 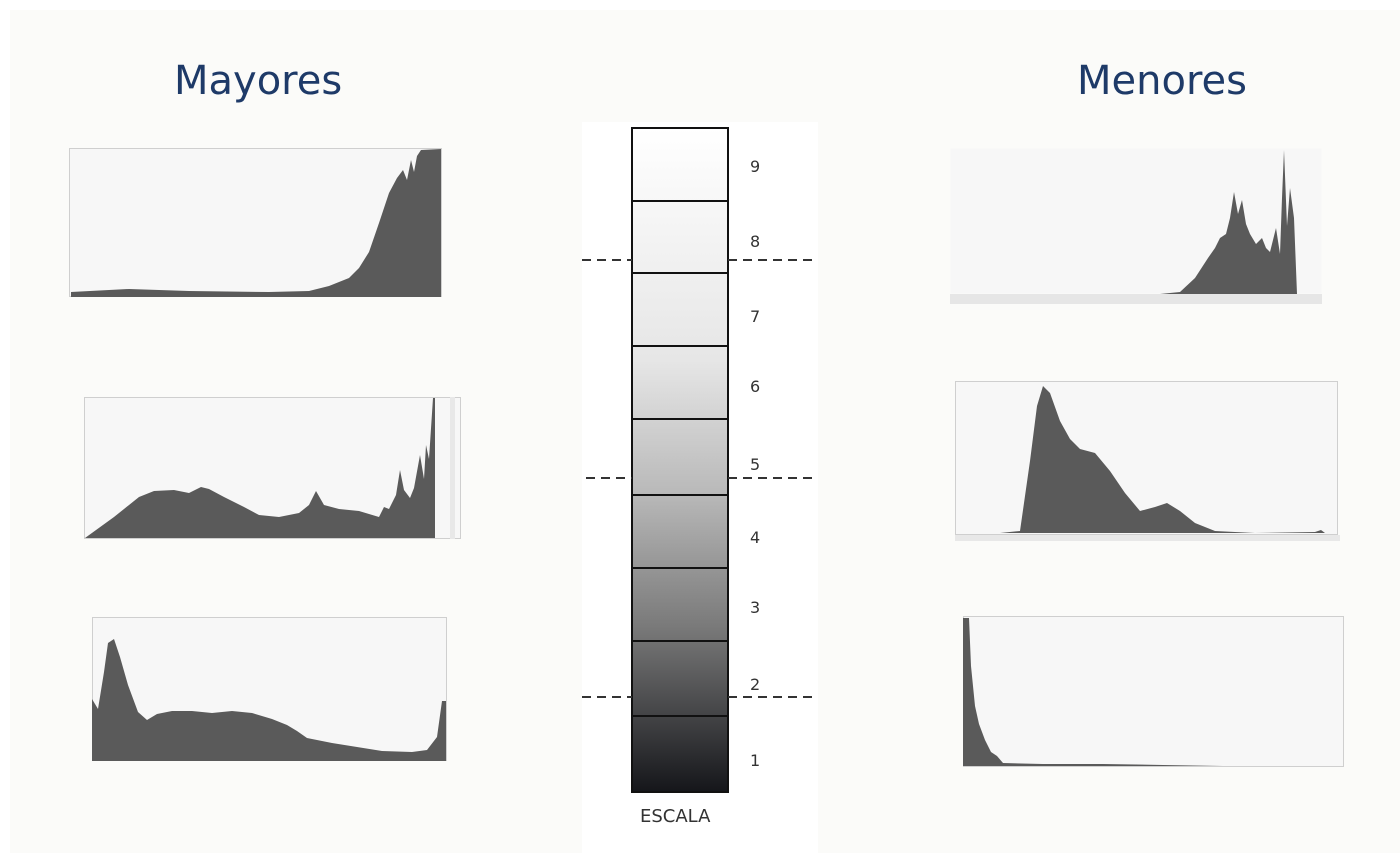 What do you see at coordinates (755, 684) in the screenshot?
I see `escala-step-2: 2` at bounding box center [755, 684].